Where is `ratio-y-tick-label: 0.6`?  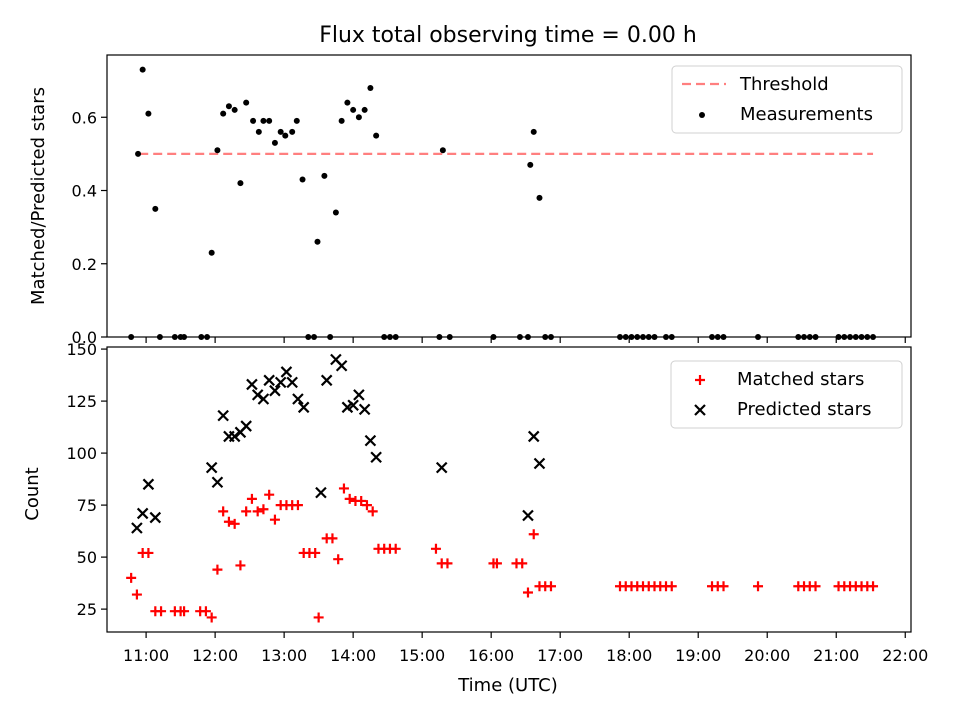
ratio-y-tick-label: 0.6 is located at coordinates (84, 117).